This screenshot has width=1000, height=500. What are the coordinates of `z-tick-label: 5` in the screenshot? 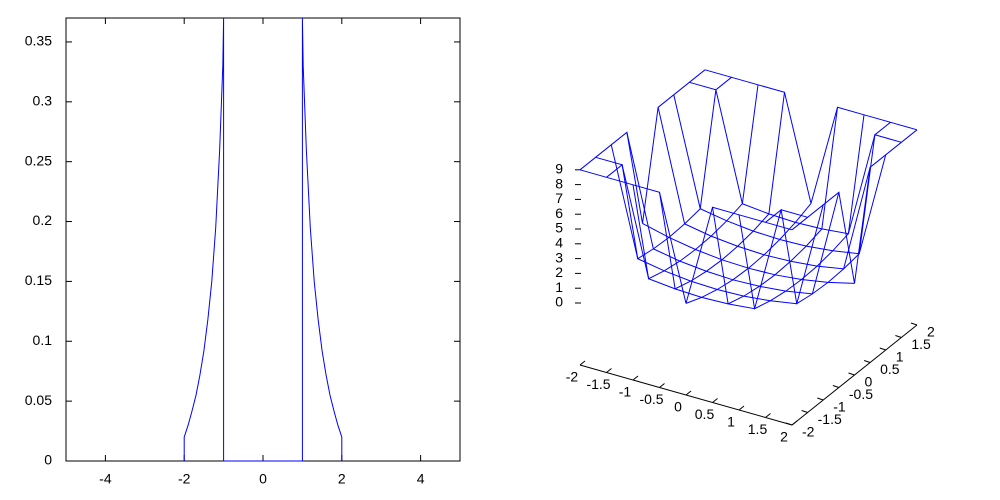 It's located at (559, 228).